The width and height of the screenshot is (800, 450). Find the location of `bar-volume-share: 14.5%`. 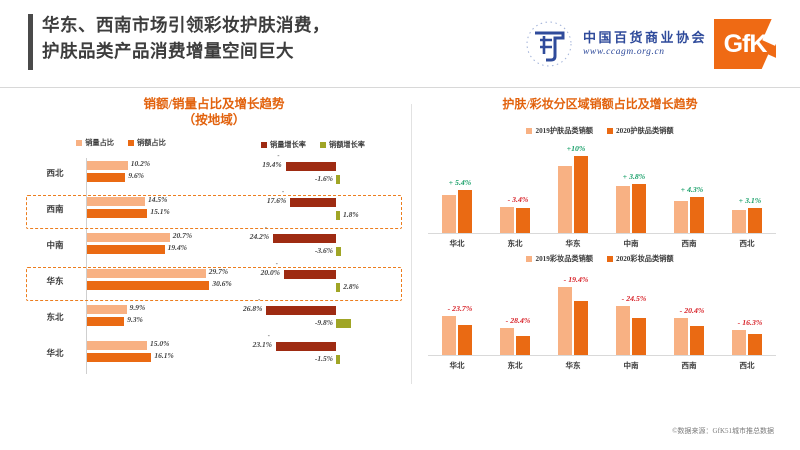

bar-volume-share: 14.5% is located at coordinates (127, 200).